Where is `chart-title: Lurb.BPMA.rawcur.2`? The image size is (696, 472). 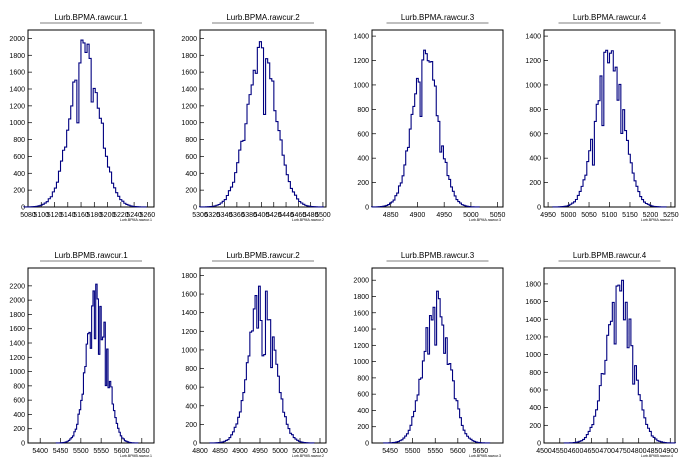
chart-title: Lurb.BPMA.rawcur.2 is located at coordinates (263, 17).